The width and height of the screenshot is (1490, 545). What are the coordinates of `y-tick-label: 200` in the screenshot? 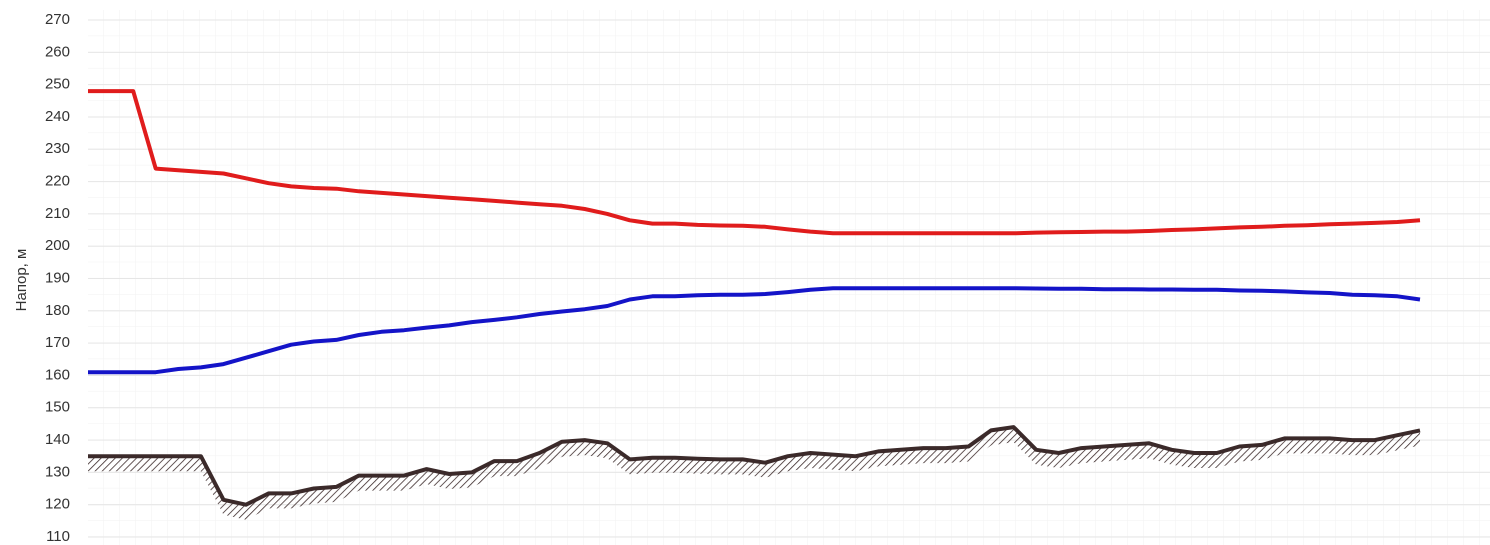 It's located at (57, 245).